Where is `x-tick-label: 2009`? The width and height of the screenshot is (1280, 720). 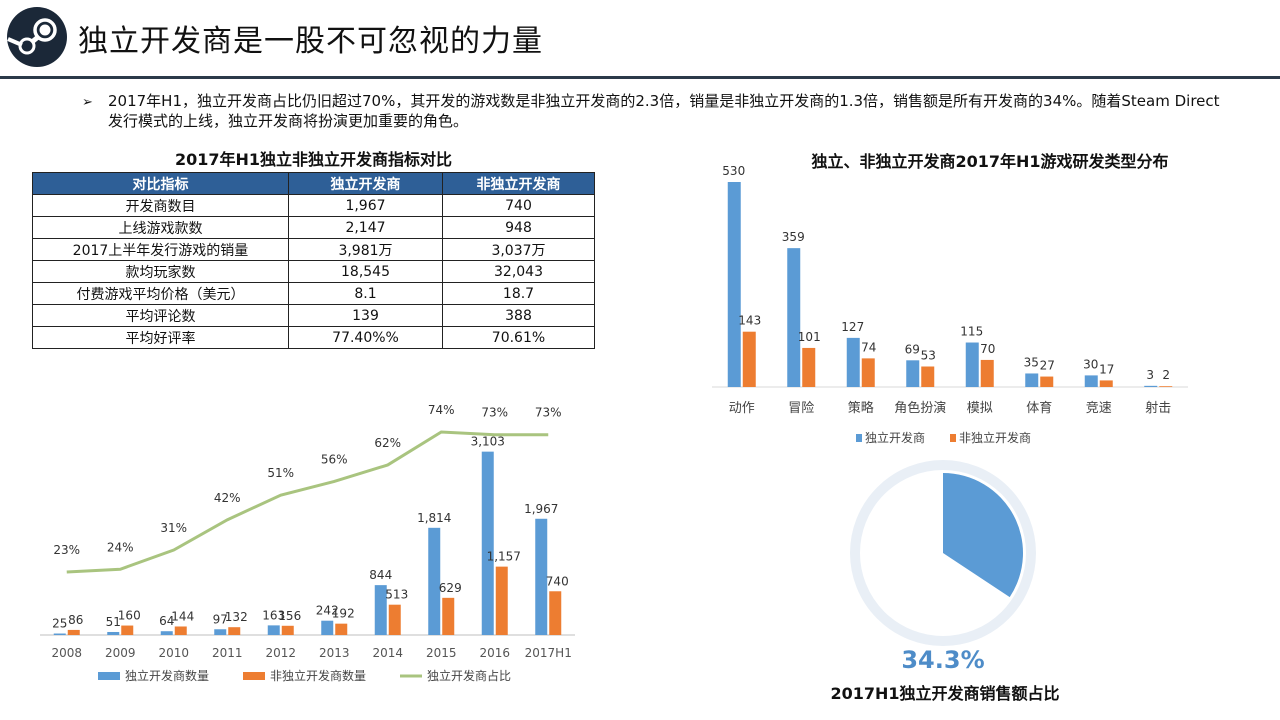 x-tick-label: 2009 is located at coordinates (120, 653).